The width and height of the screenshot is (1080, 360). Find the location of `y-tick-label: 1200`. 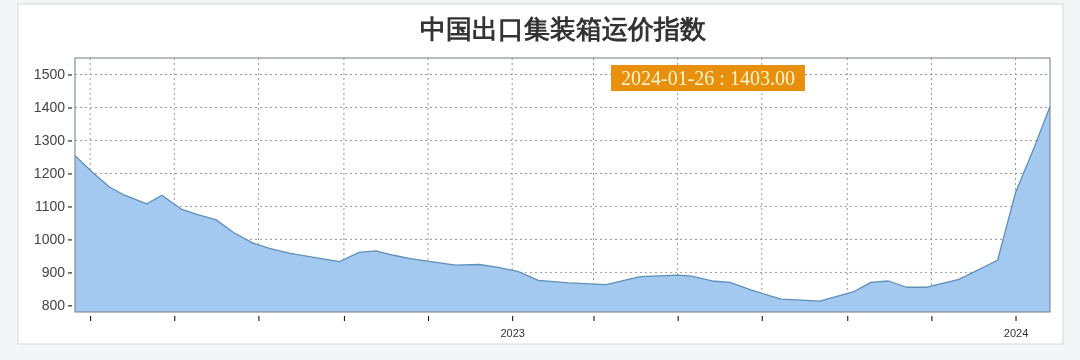

y-tick-label: 1200 is located at coordinates (49, 173).